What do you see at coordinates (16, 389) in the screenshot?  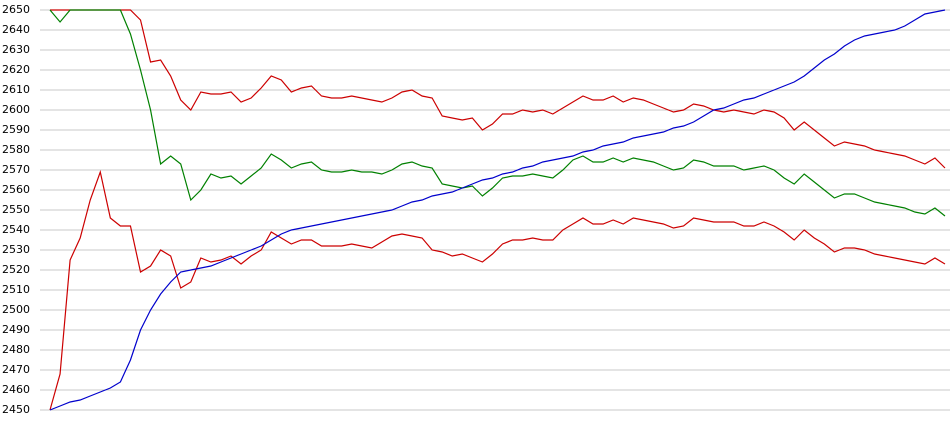 I see `y-tick-label: 2460` at bounding box center [16, 389].